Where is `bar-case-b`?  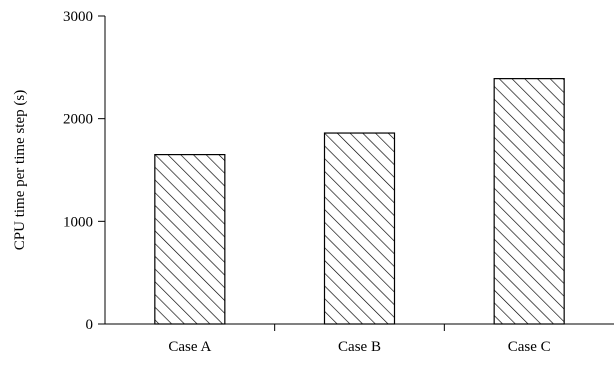
bar-case-b is located at coordinates (359, 228).